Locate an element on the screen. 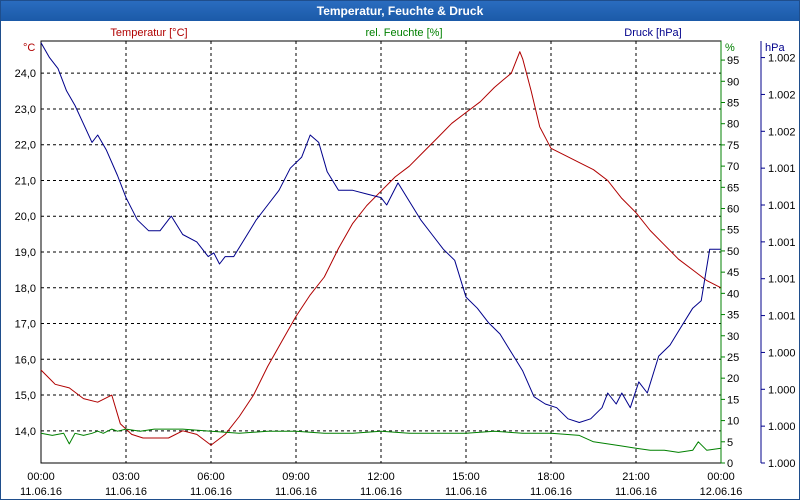  temperature-tick-label: 19,0 is located at coordinates (25, 253).